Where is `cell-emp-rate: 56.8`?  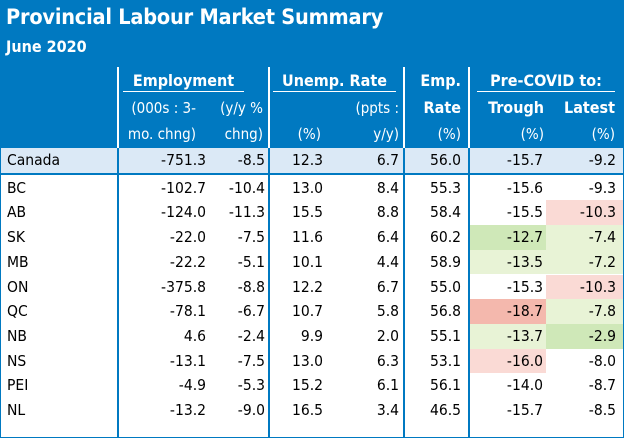 cell-emp-rate: 56.8 is located at coordinates (445, 311).